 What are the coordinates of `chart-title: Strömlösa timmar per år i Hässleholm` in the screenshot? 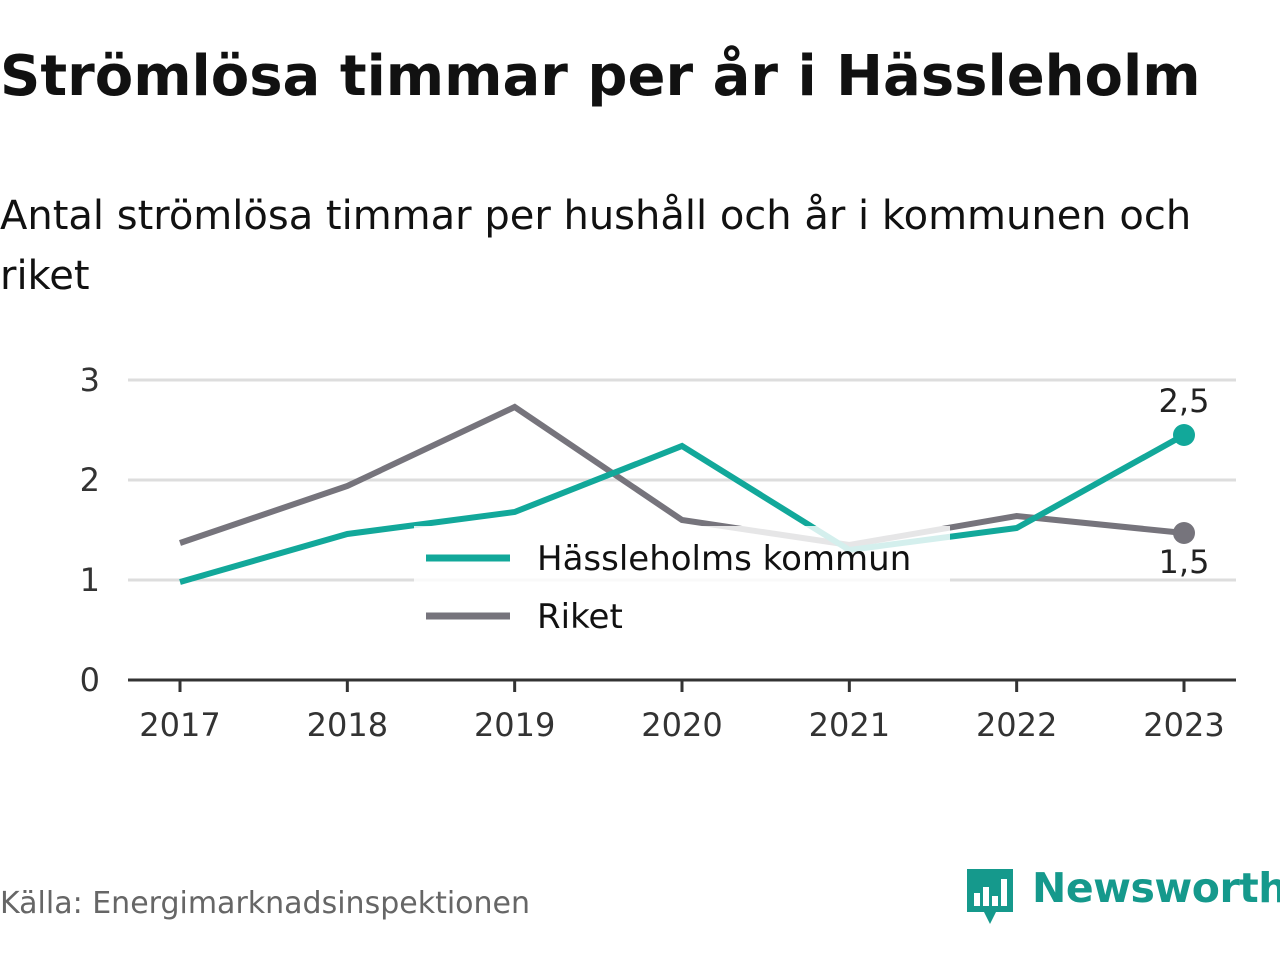 It's located at (600, 76).